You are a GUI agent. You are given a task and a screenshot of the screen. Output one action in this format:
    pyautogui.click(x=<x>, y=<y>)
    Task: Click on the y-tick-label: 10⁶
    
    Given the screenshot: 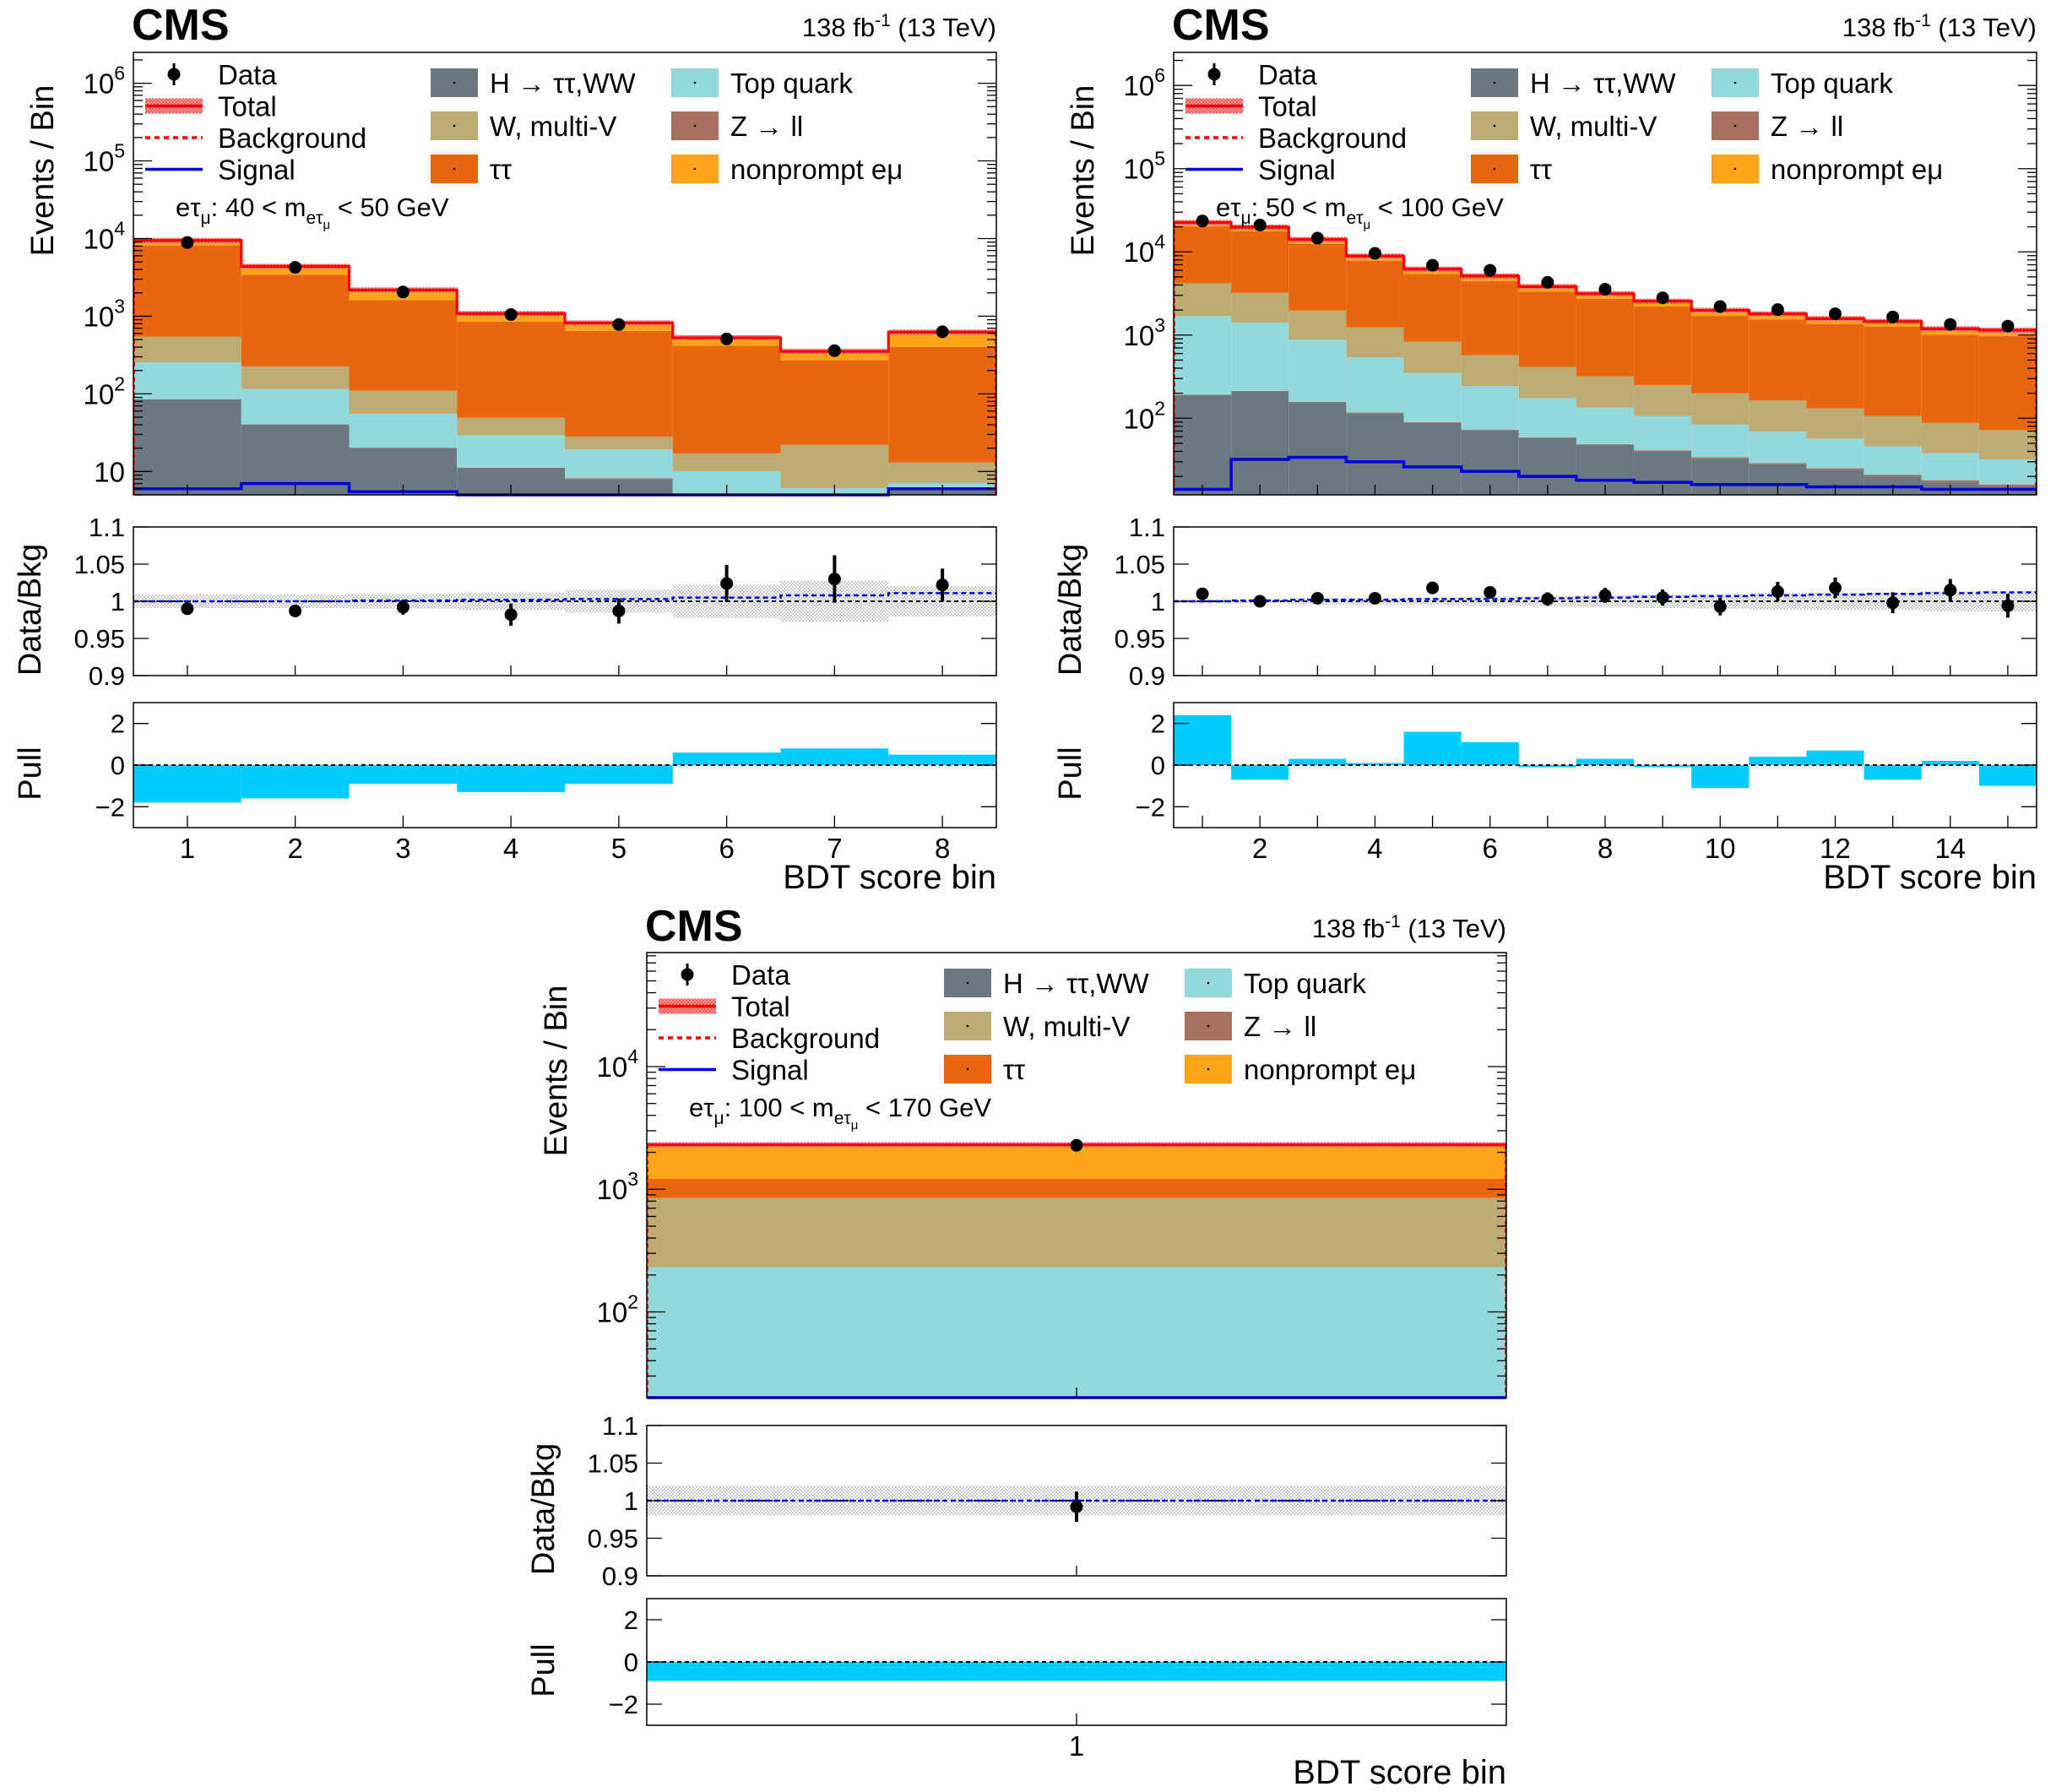 What is the action you would take?
    pyautogui.click(x=104, y=81)
    